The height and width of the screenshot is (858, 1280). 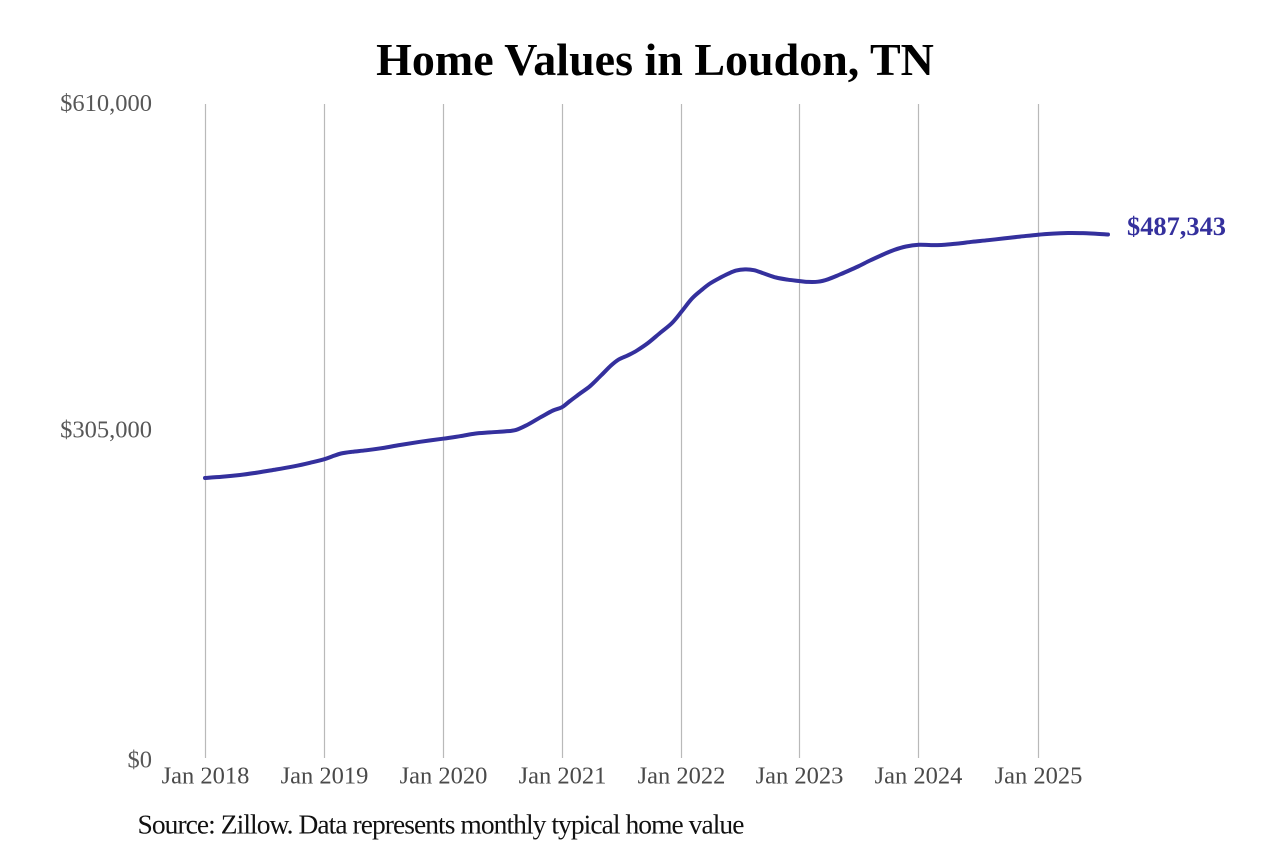 What do you see at coordinates (106, 430) in the screenshot?
I see `svg-text: $305,000` at bounding box center [106, 430].